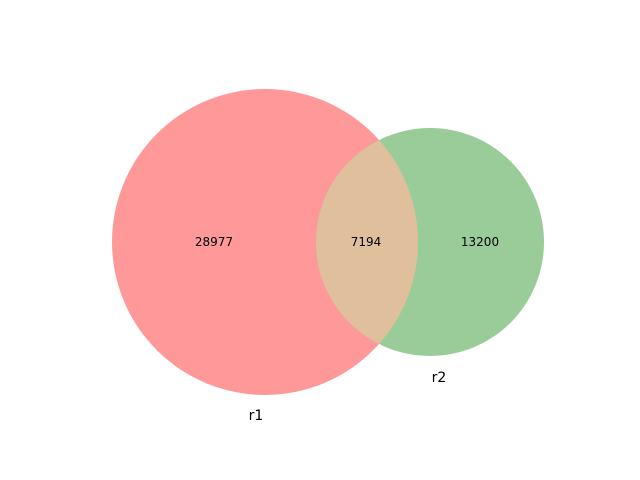 This screenshot has height=480, width=640. Describe the element at coordinates (366, 242) in the screenshot. I see `intersection-count: 7194` at that location.